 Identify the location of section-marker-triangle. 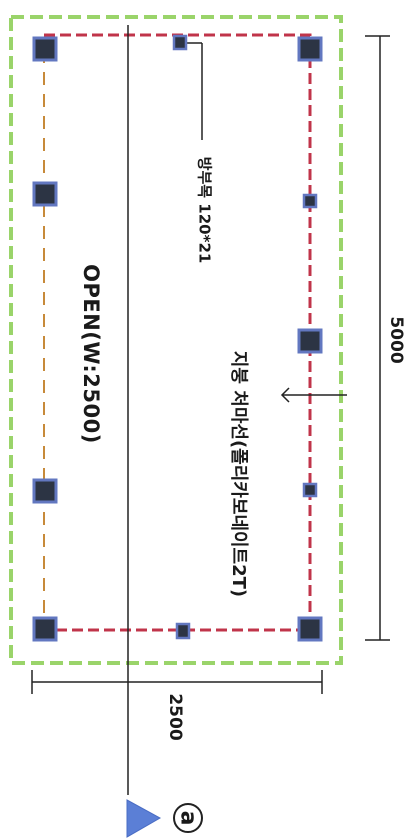
(144, 818).